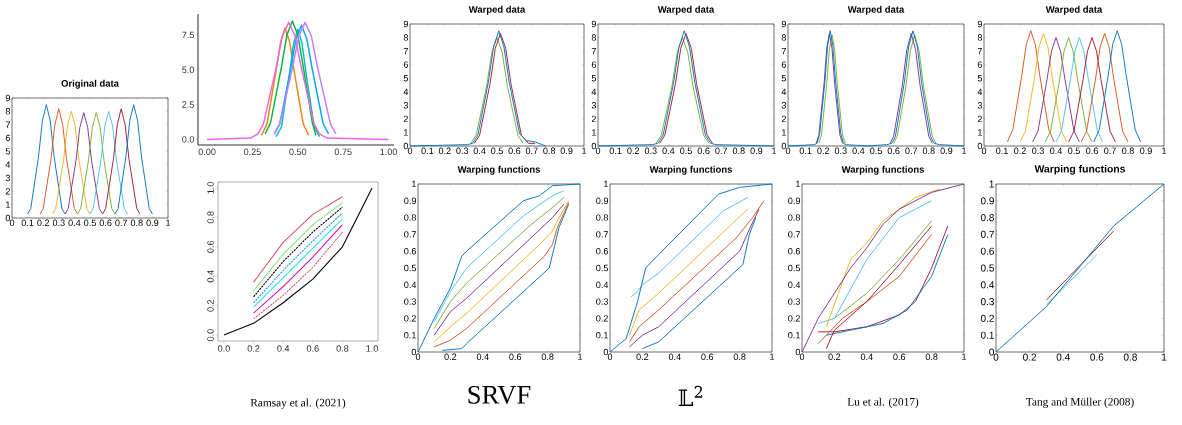 The width and height of the screenshot is (1182, 425). What do you see at coordinates (298, 403) in the screenshot?
I see `text: Ramsay et al. (2021)` at bounding box center [298, 403].